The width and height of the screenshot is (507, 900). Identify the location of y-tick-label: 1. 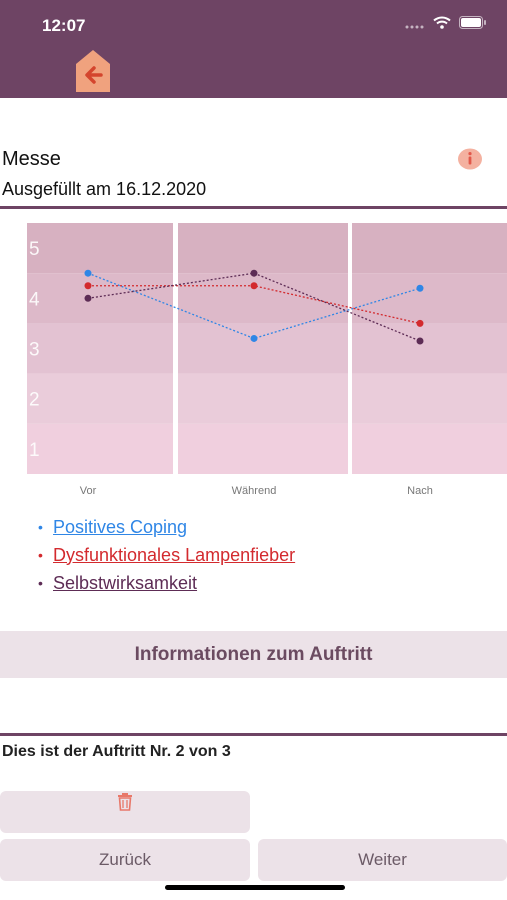
(34, 450).